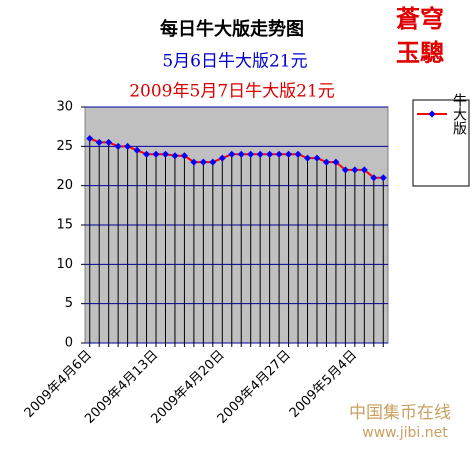 This screenshot has width=472, height=449. Describe the element at coordinates (459, 114) in the screenshot. I see `legend-label: 牛大版` at that location.